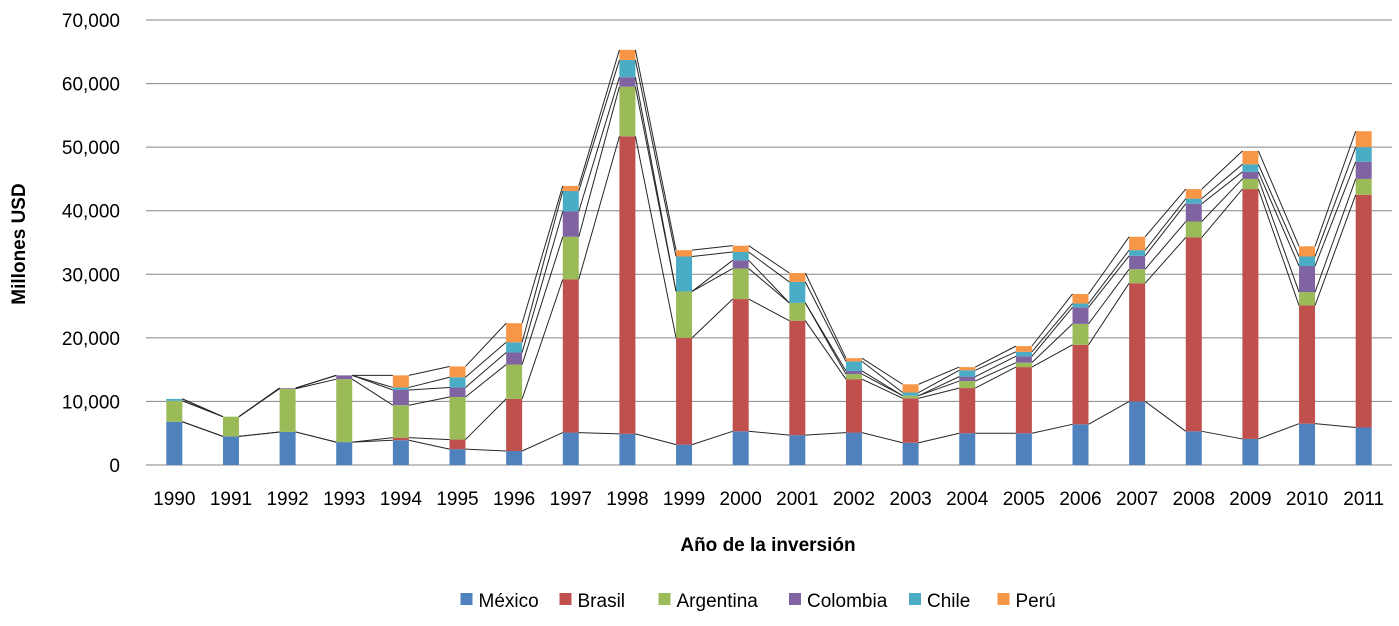  I want to click on y-tick-label: 40,000, so click(91, 212).